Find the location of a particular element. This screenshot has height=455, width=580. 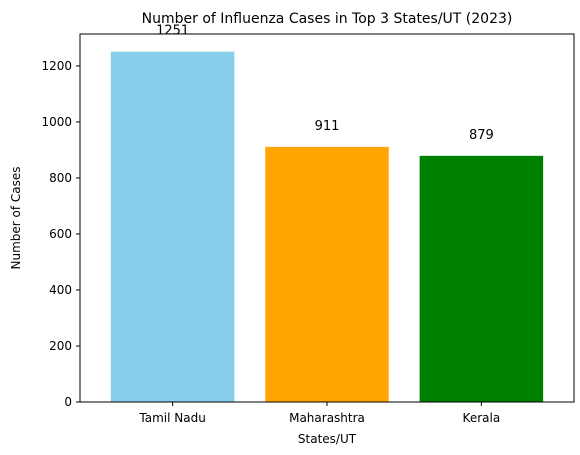

bar-value-label: 1251 is located at coordinates (172, 31).